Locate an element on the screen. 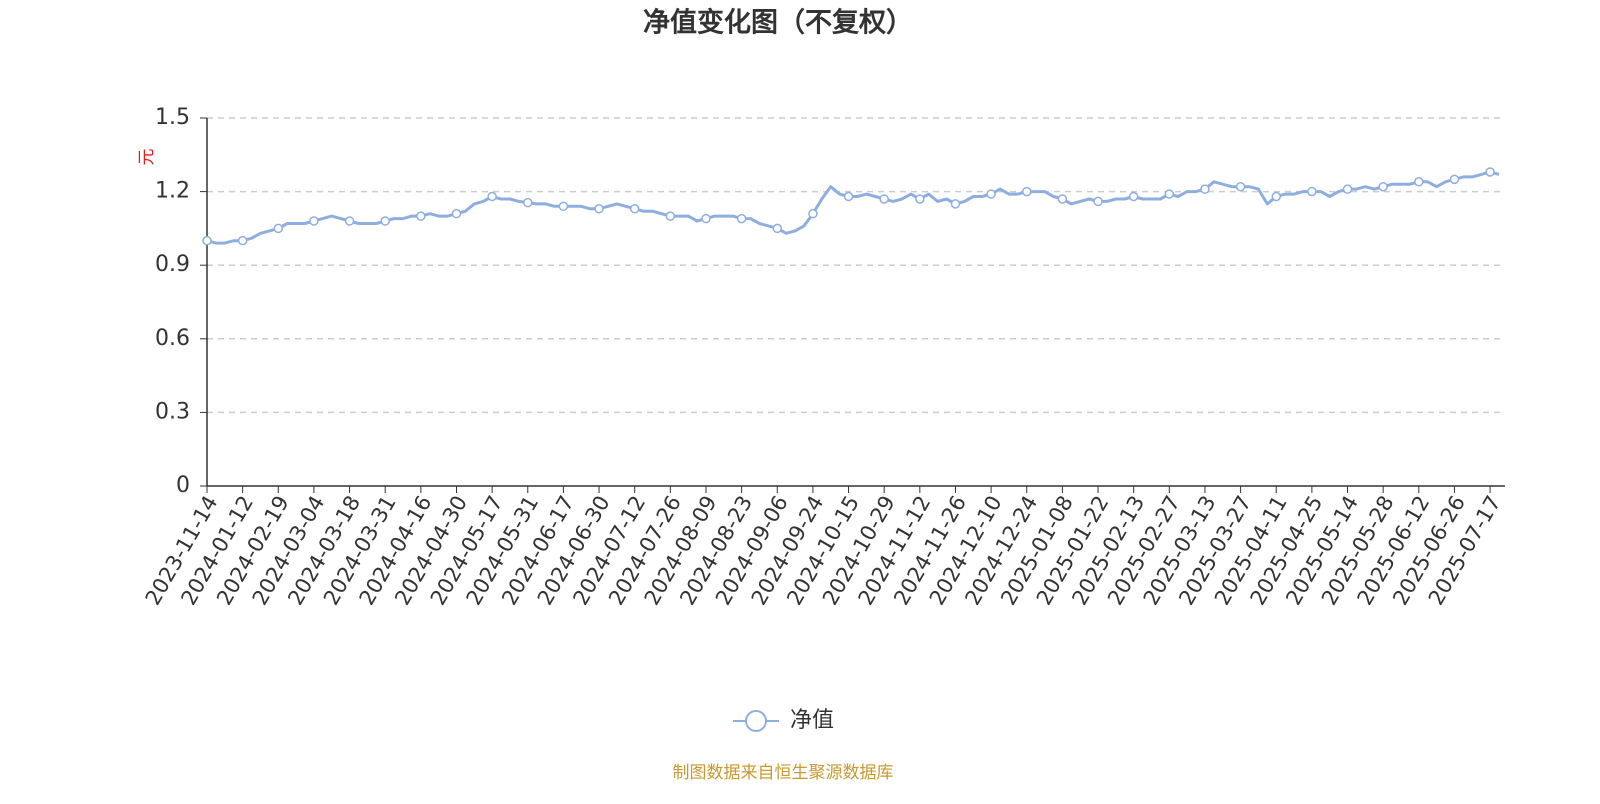 This screenshot has width=1600, height=804. y-tick-label: 1.5 is located at coordinates (172, 117).